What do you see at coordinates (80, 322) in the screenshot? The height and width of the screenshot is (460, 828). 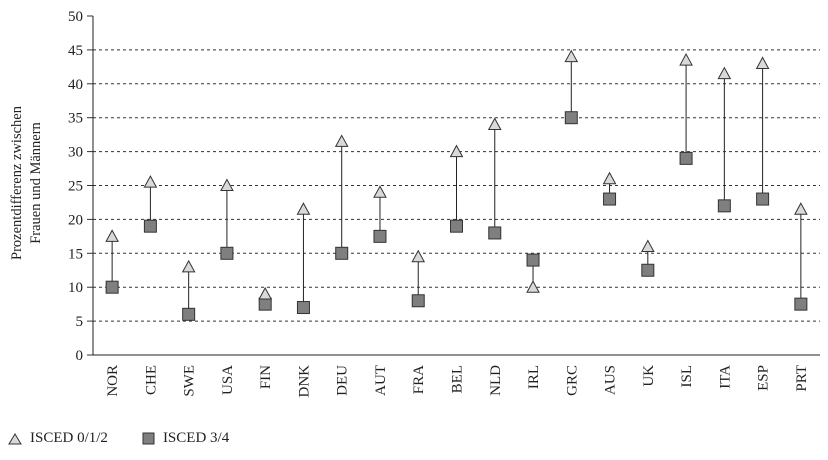 I see `y-tick-label: 5` at bounding box center [80, 322].